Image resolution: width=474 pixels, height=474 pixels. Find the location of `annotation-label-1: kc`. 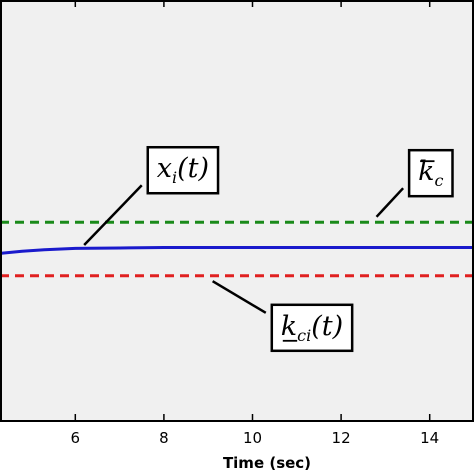

annotation-label-1: kc is located at coordinates (430, 173).